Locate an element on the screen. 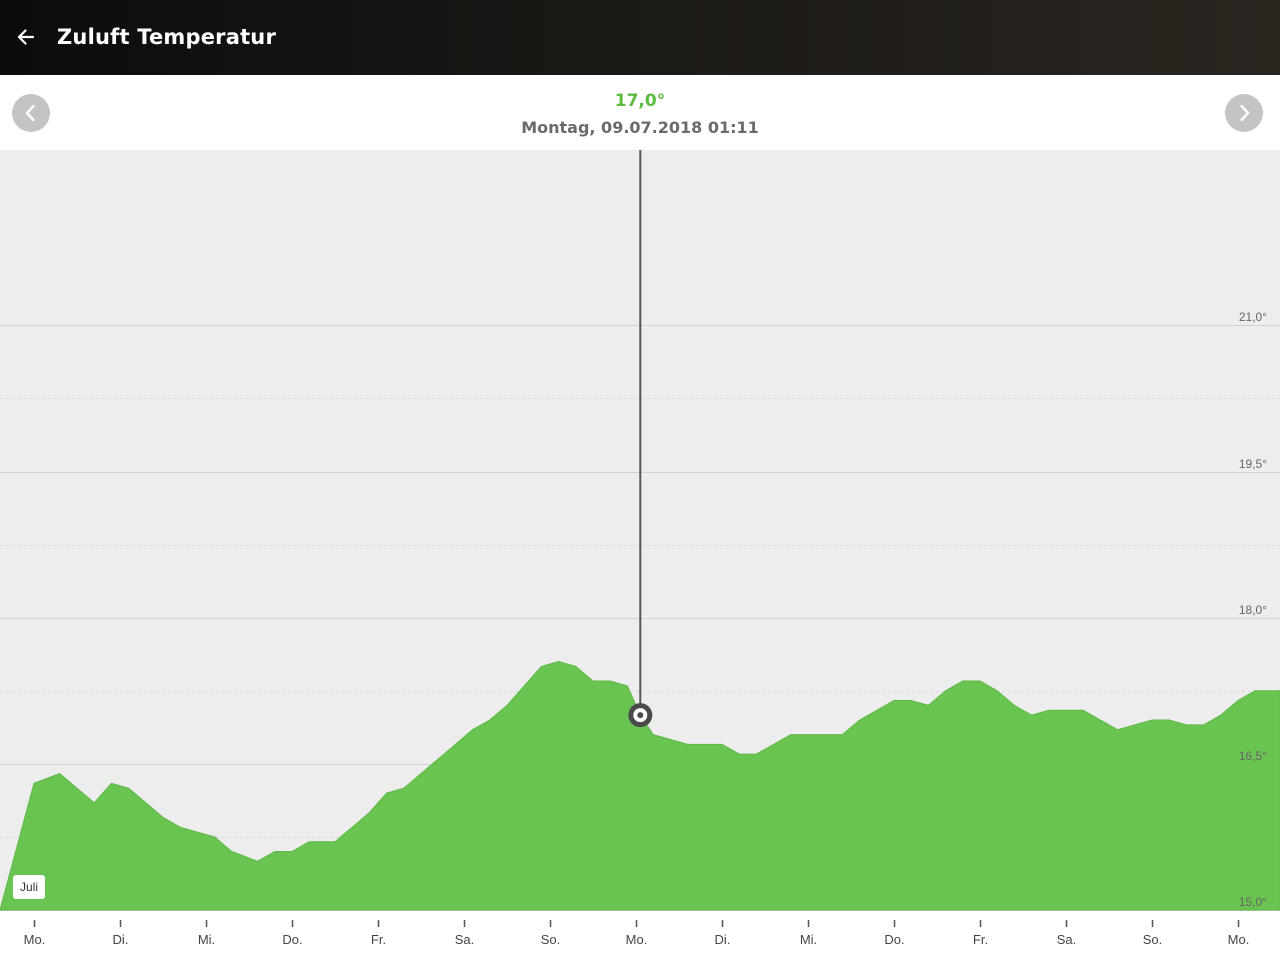 Image resolution: width=1280 pixels, height=960 pixels. month-badge: Juli is located at coordinates (29, 887).